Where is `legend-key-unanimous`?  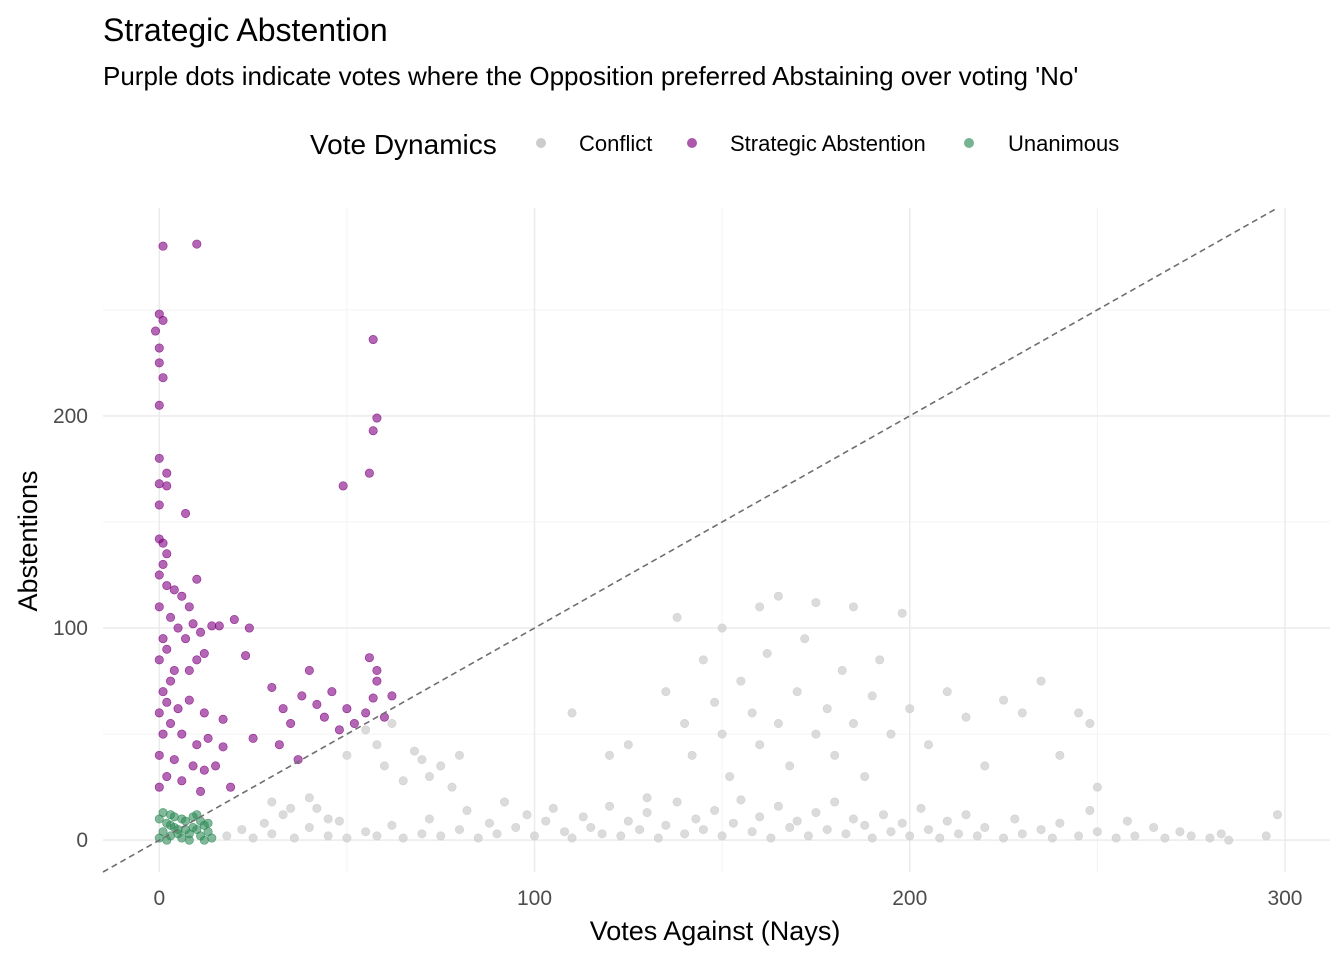
legend-key-unanimous is located at coordinates (969, 143).